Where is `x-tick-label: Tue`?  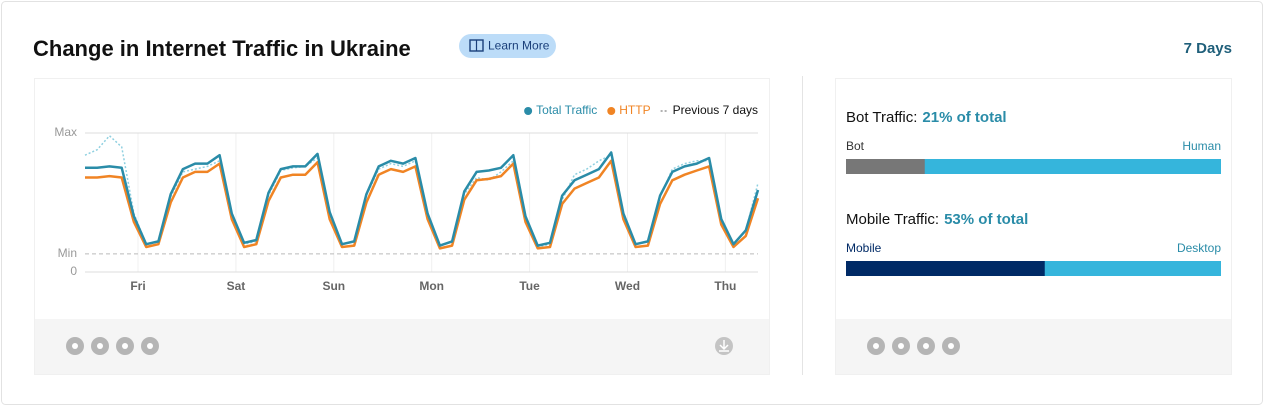
x-tick-label: Tue is located at coordinates (529, 286).